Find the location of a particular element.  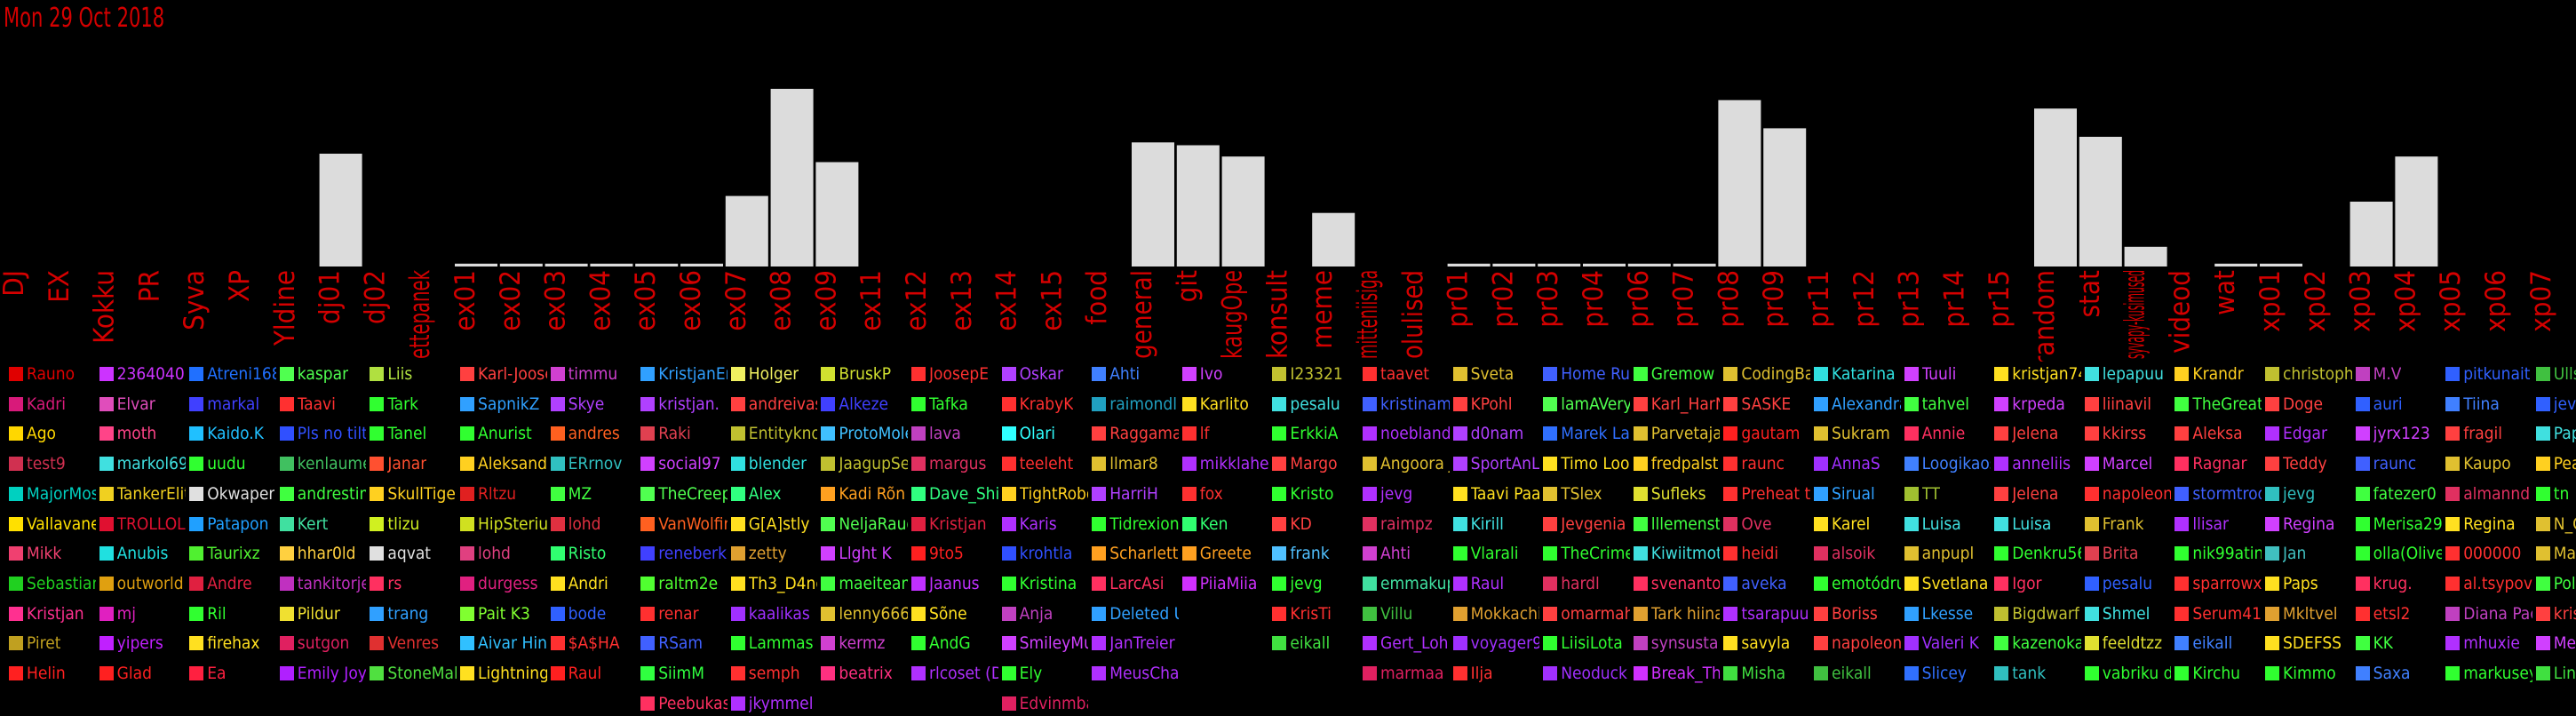

legend-label: 2364040 is located at coordinates (150, 374).